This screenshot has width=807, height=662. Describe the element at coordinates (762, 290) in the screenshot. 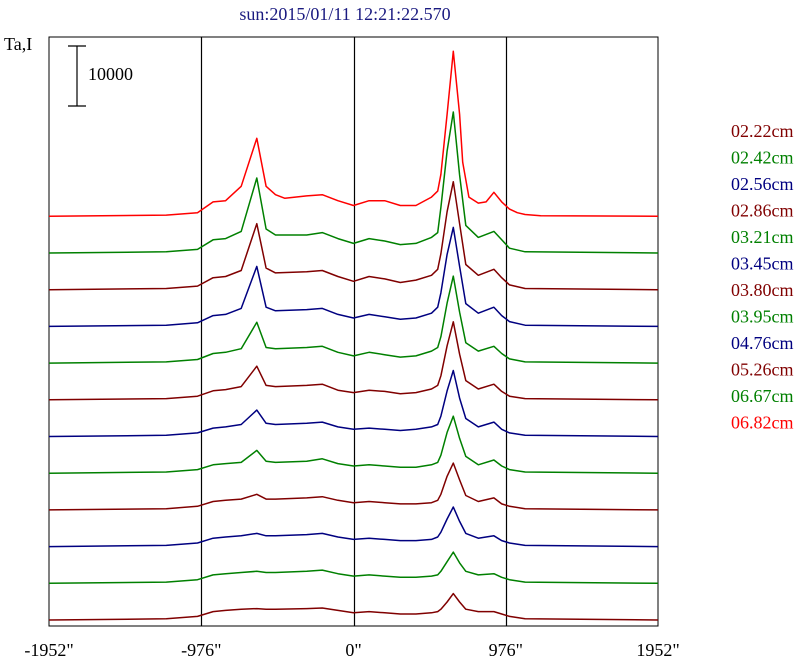

I see `legend-entry: 03.80cm` at that location.